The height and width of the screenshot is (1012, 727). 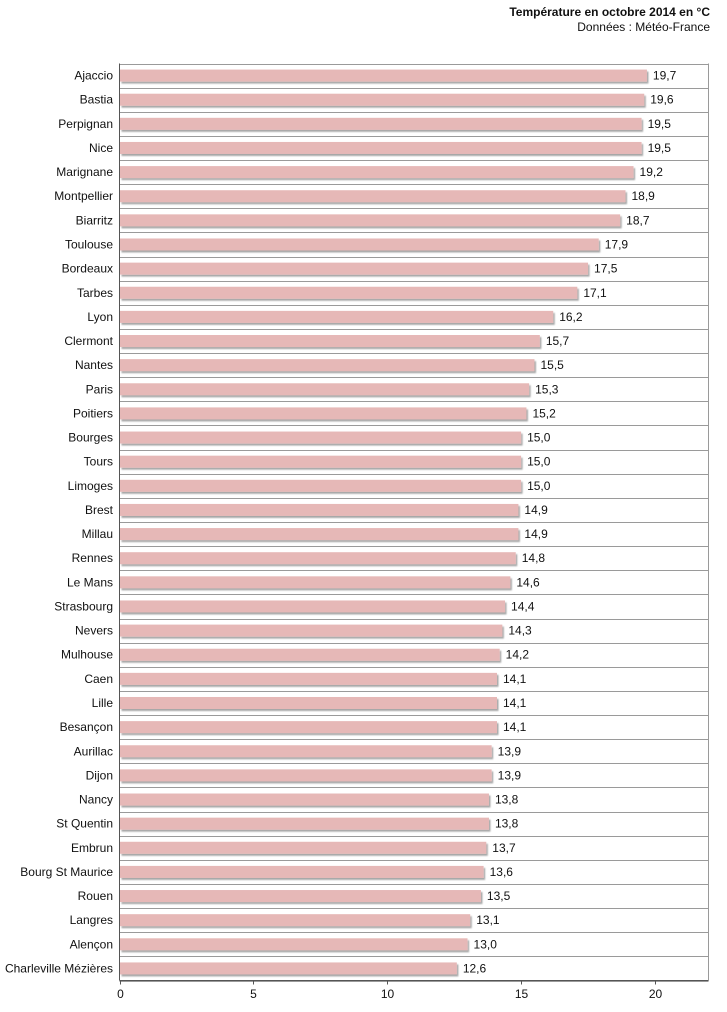 What do you see at coordinates (99, 510) in the screenshot?
I see `category-label: Brest` at bounding box center [99, 510].